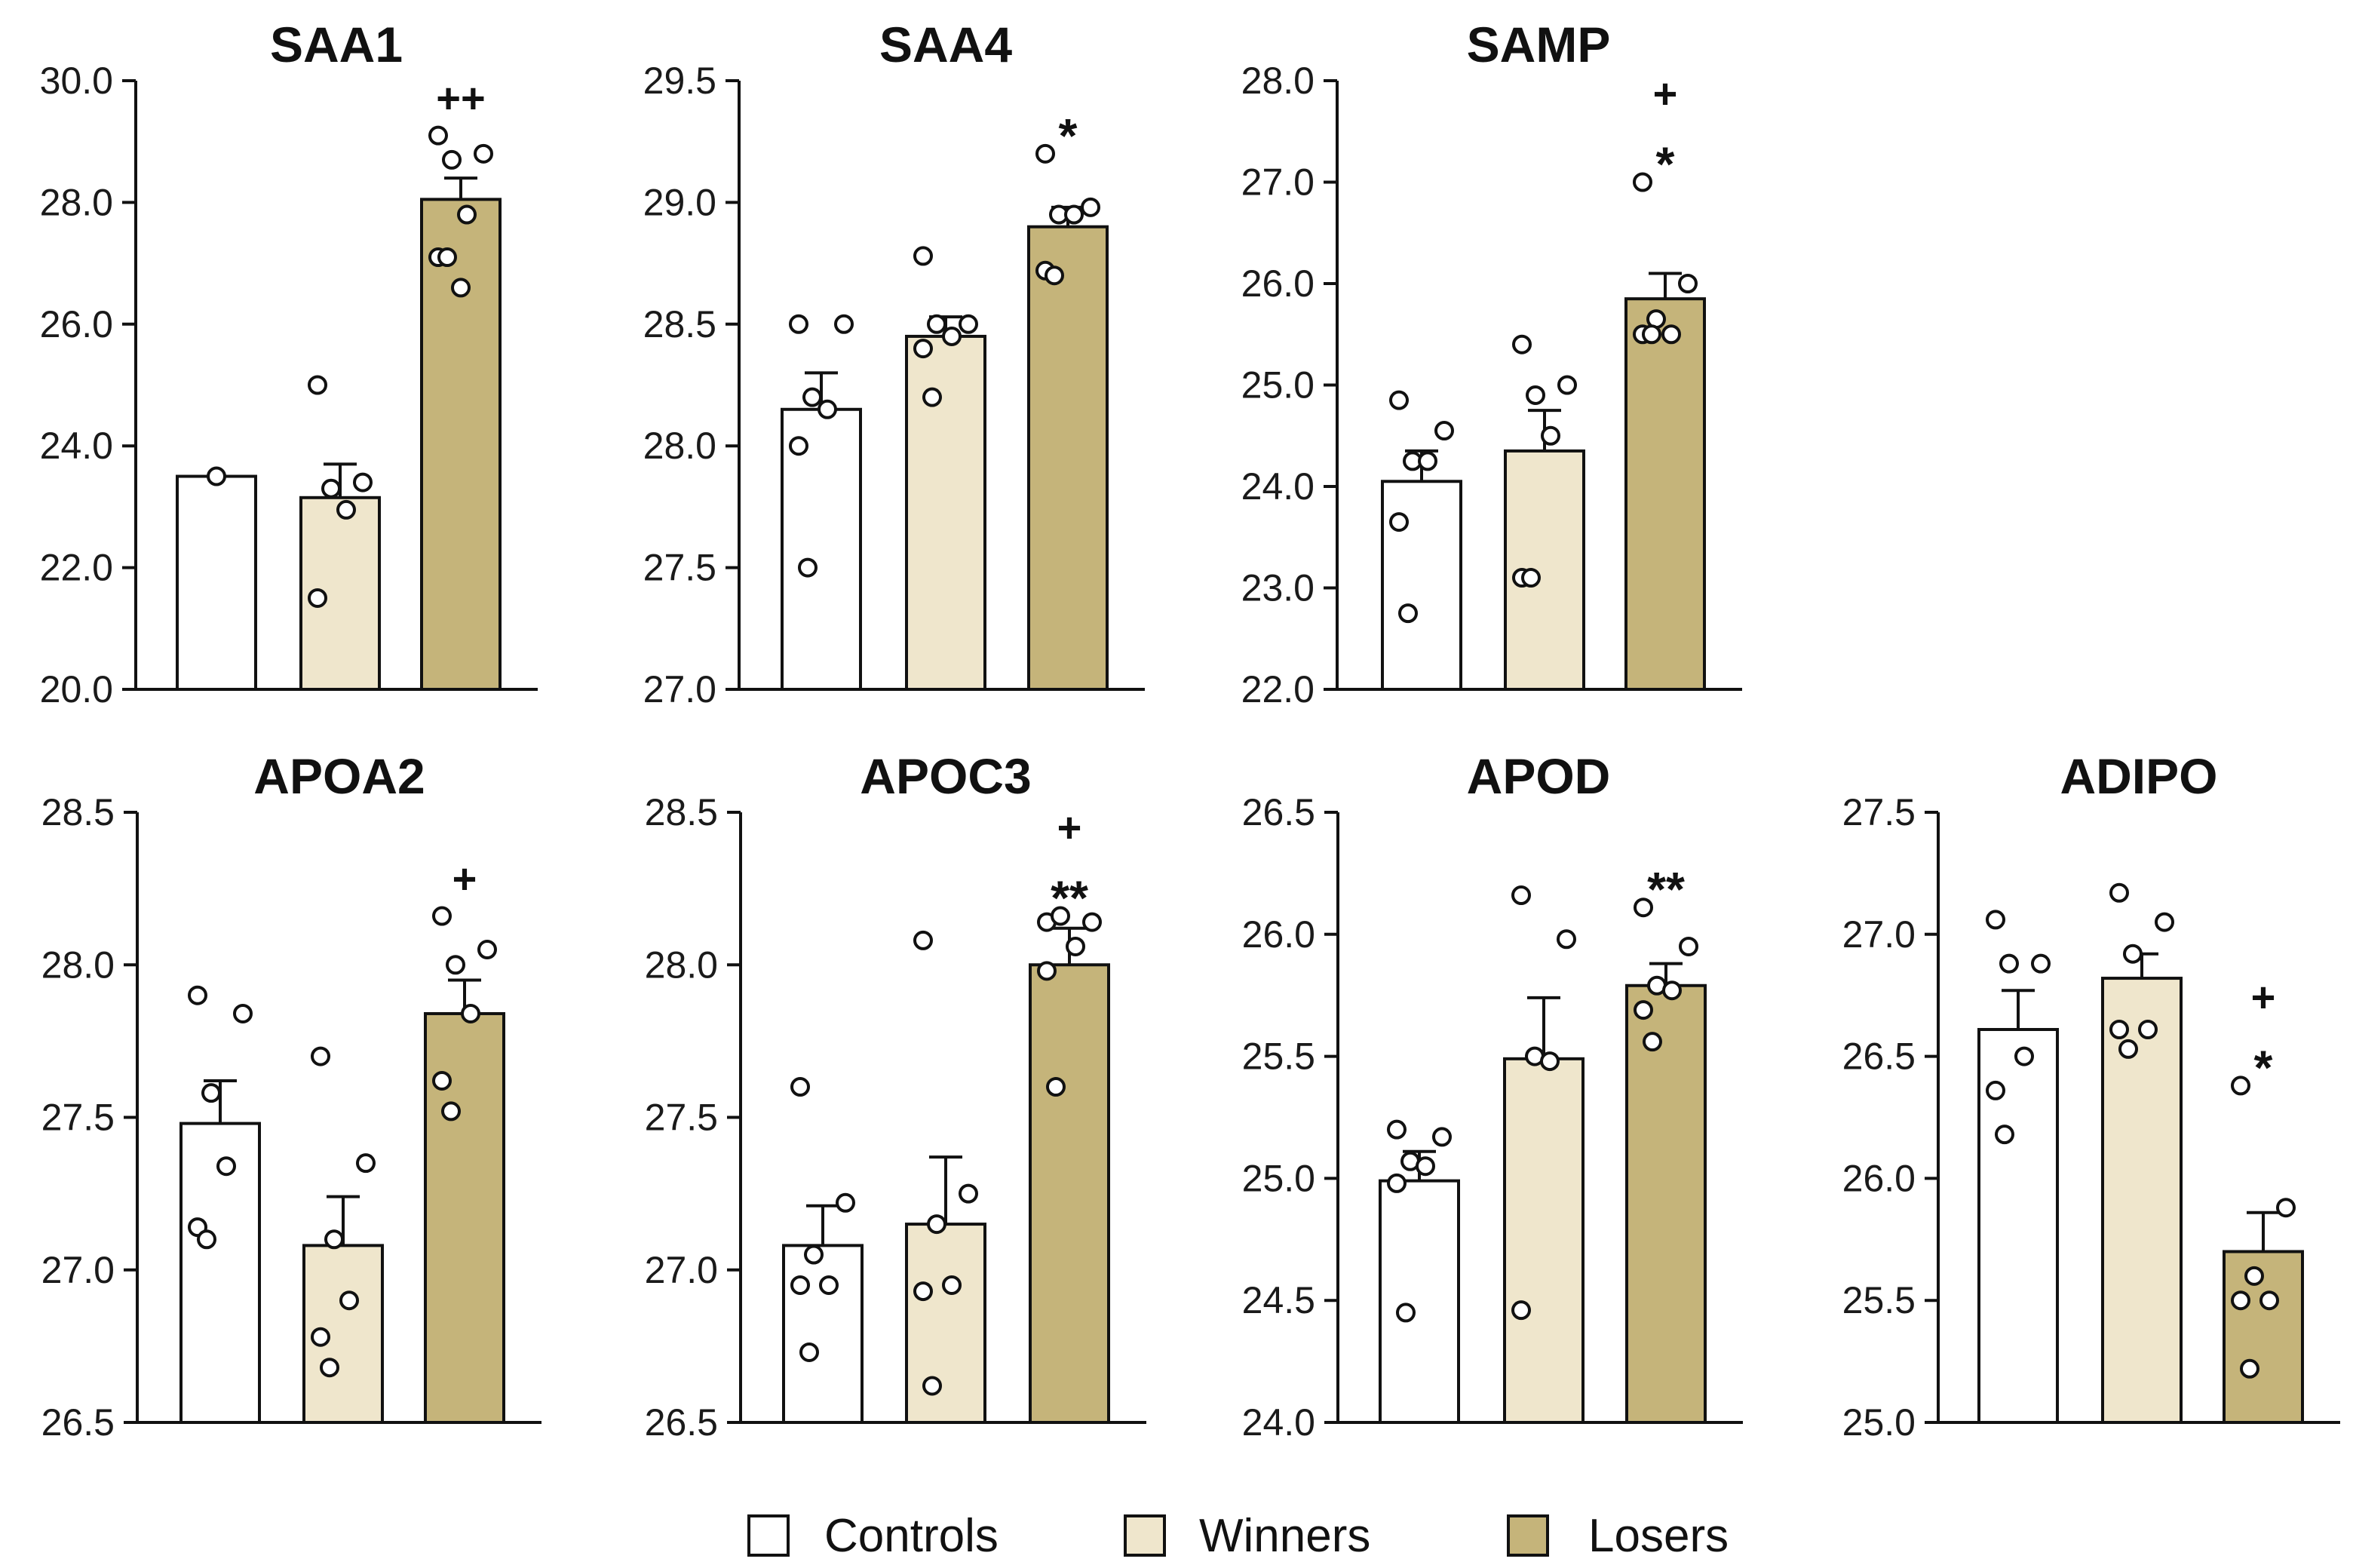  What do you see at coordinates (681, 1270) in the screenshot?
I see `y-tick-label: 27.0` at bounding box center [681, 1270].